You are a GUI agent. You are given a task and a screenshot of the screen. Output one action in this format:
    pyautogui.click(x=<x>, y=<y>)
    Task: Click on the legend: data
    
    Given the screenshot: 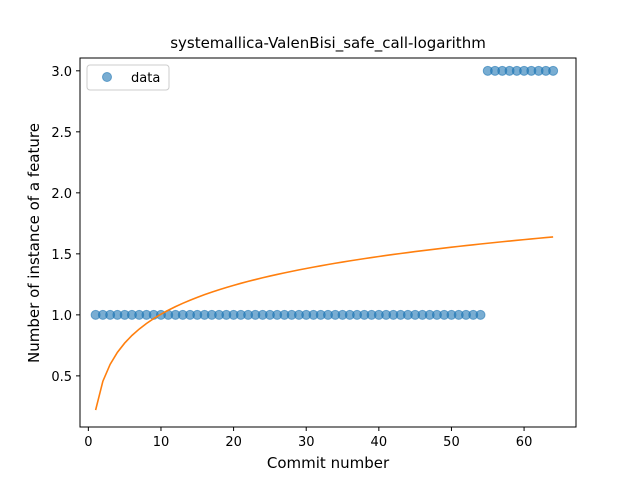 What is the action you would take?
    pyautogui.click(x=128, y=77)
    